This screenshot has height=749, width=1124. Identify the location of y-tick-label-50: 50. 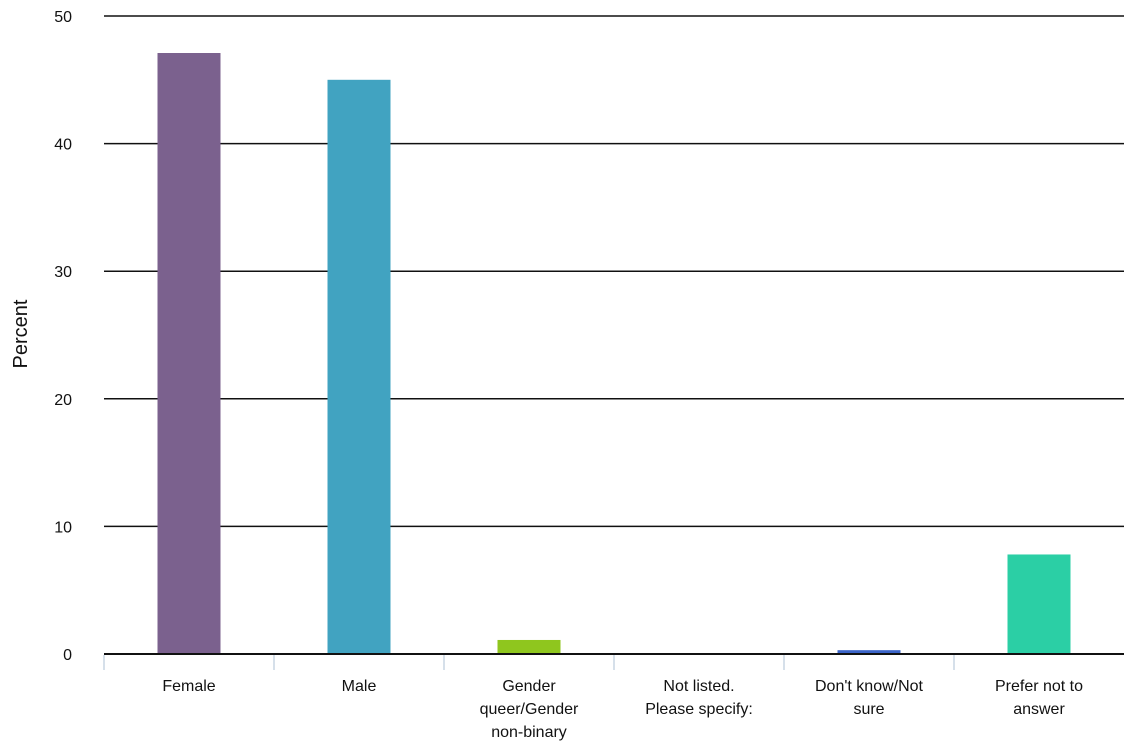
(63, 17).